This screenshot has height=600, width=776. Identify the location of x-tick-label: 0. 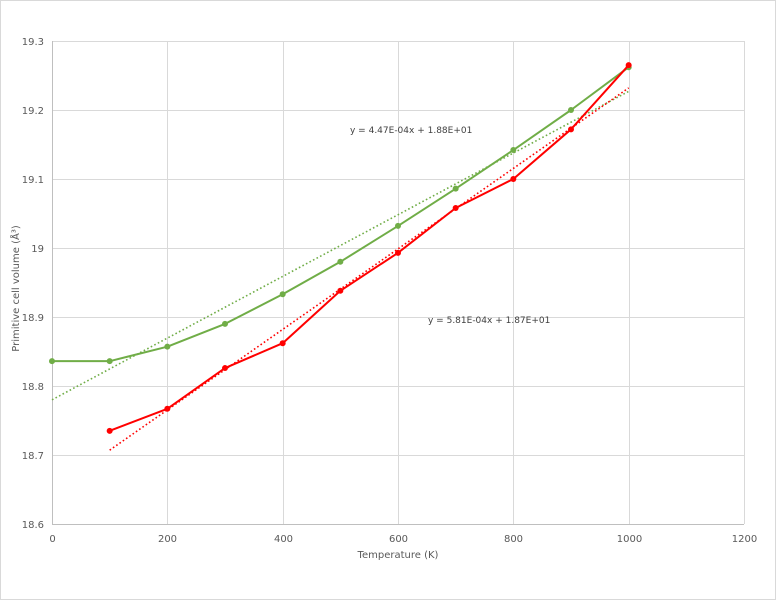
(52, 539).